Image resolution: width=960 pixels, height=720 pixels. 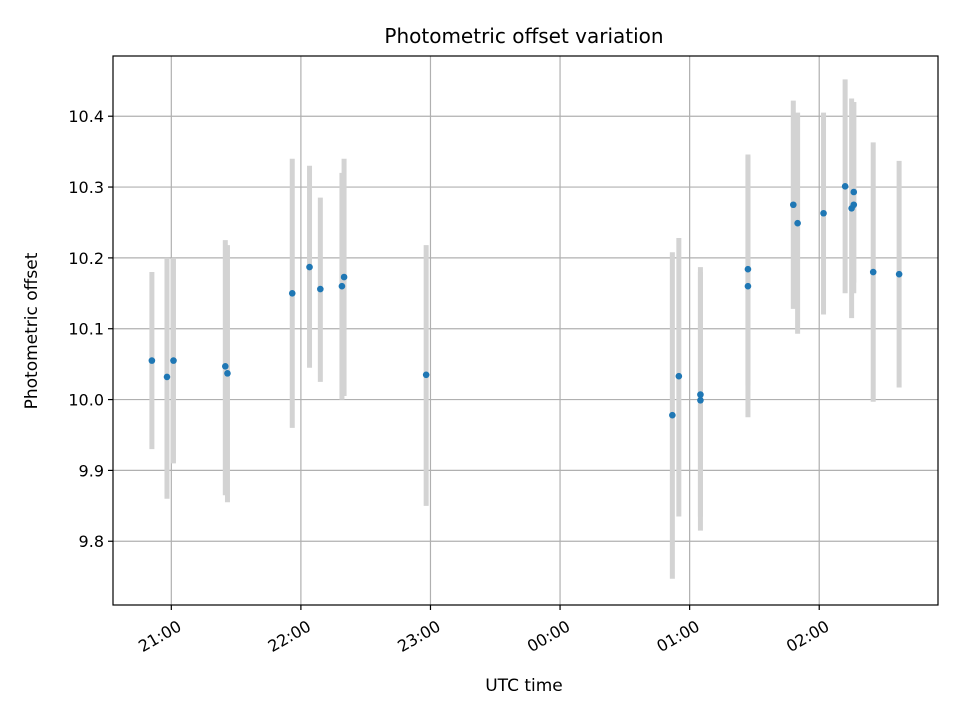 I want to click on y-tick-label: 9.8, so click(x=91, y=541).